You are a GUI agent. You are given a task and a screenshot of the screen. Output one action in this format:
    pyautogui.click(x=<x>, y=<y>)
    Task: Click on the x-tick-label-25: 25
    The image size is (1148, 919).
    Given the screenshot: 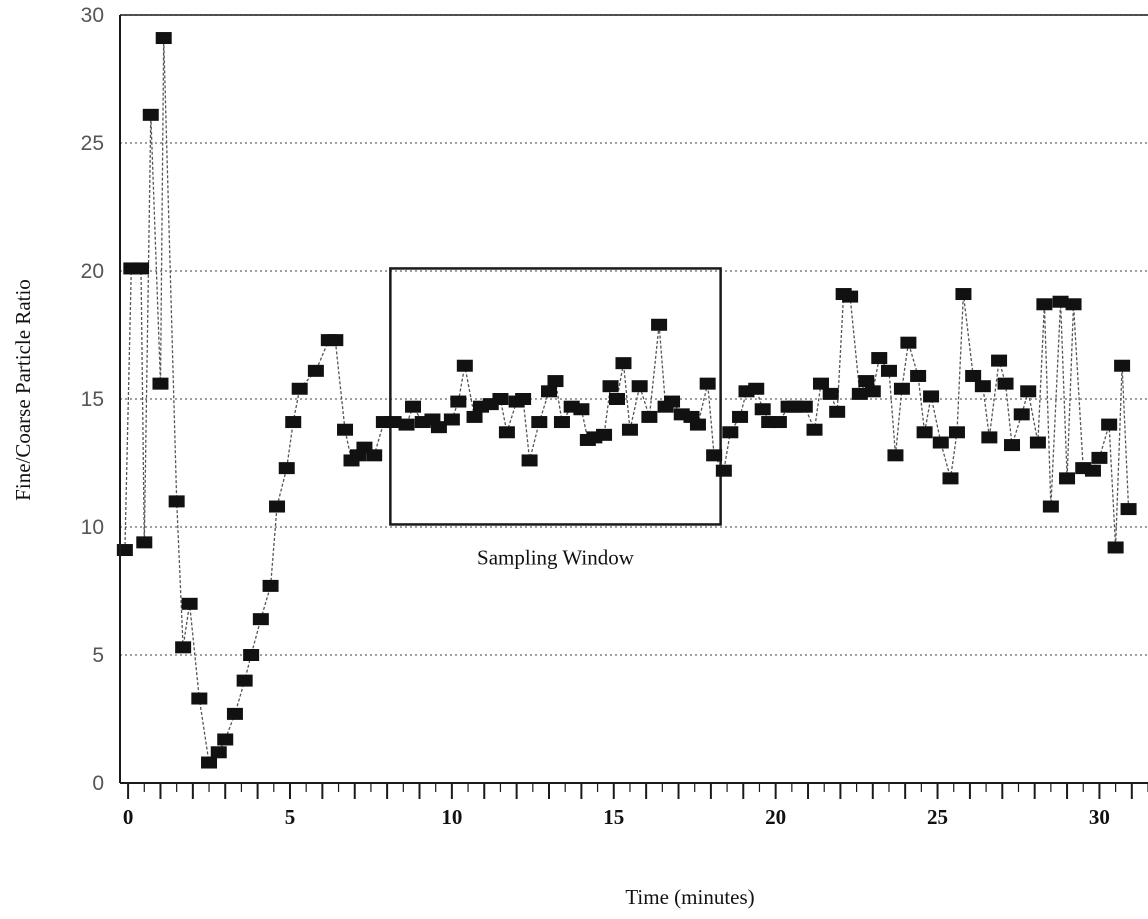 What is the action you would take?
    pyautogui.click(x=937, y=817)
    